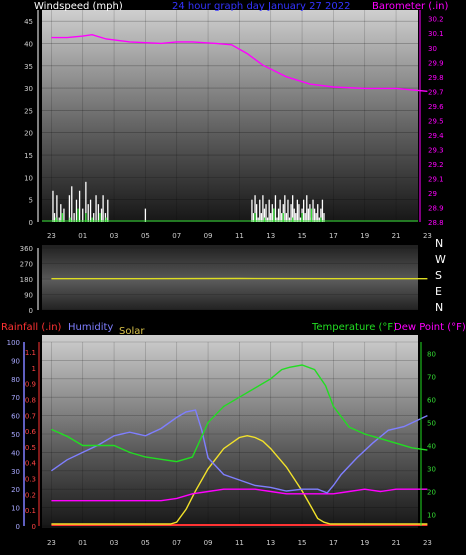 Image resolution: width=466 pixels, height=555 pixels. What do you see at coordinates (431, 493) in the screenshot?
I see `temperature-tick-label: 20` at bounding box center [431, 493].